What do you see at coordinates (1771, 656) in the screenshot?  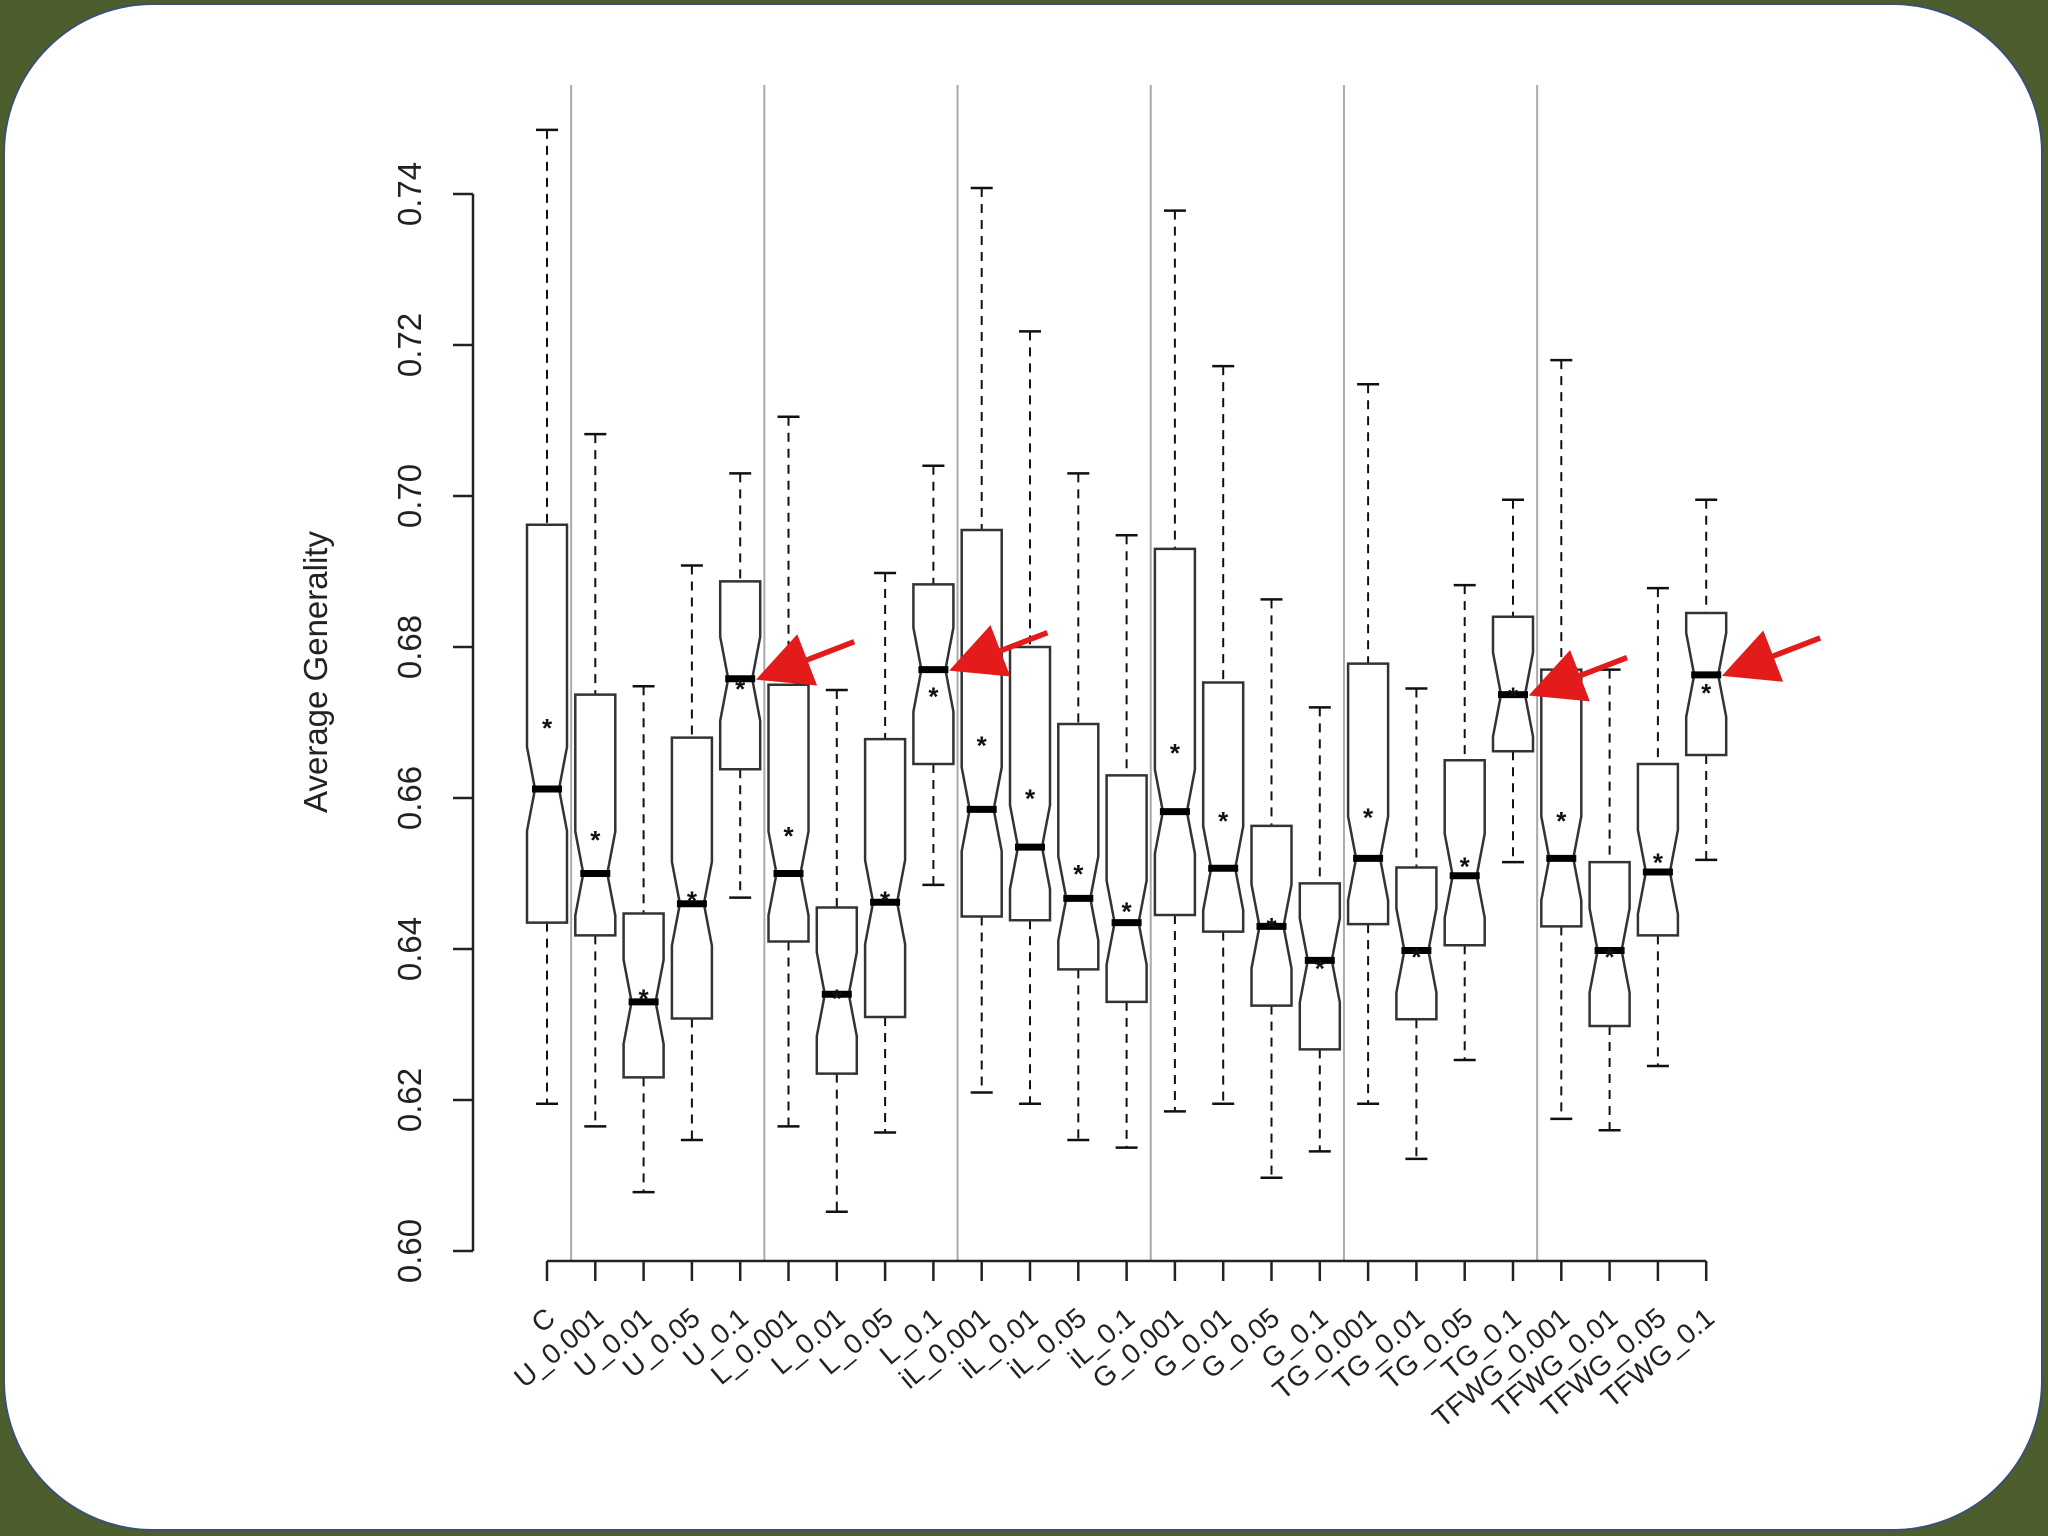 I see `arrow-TFWG_0.1` at bounding box center [1771, 656].